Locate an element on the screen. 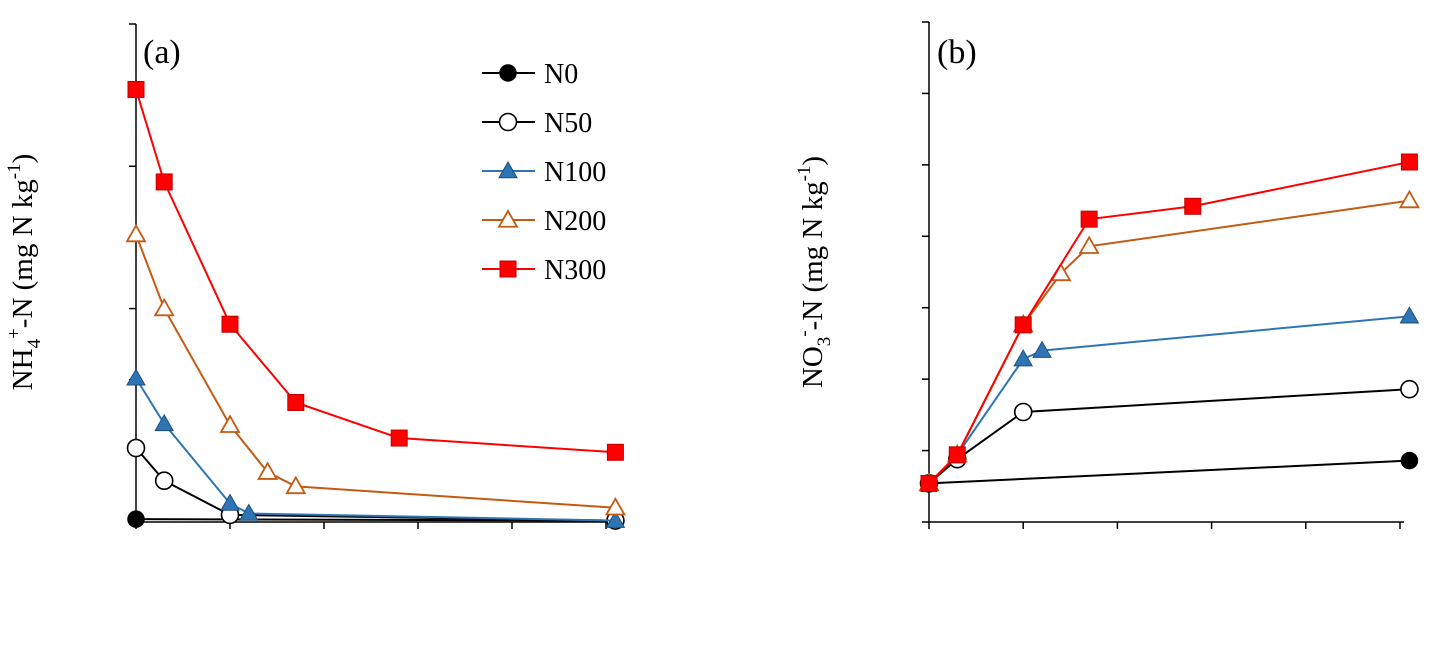  legend: N0 N50 N100 N200 N300 is located at coordinates (544, 172).